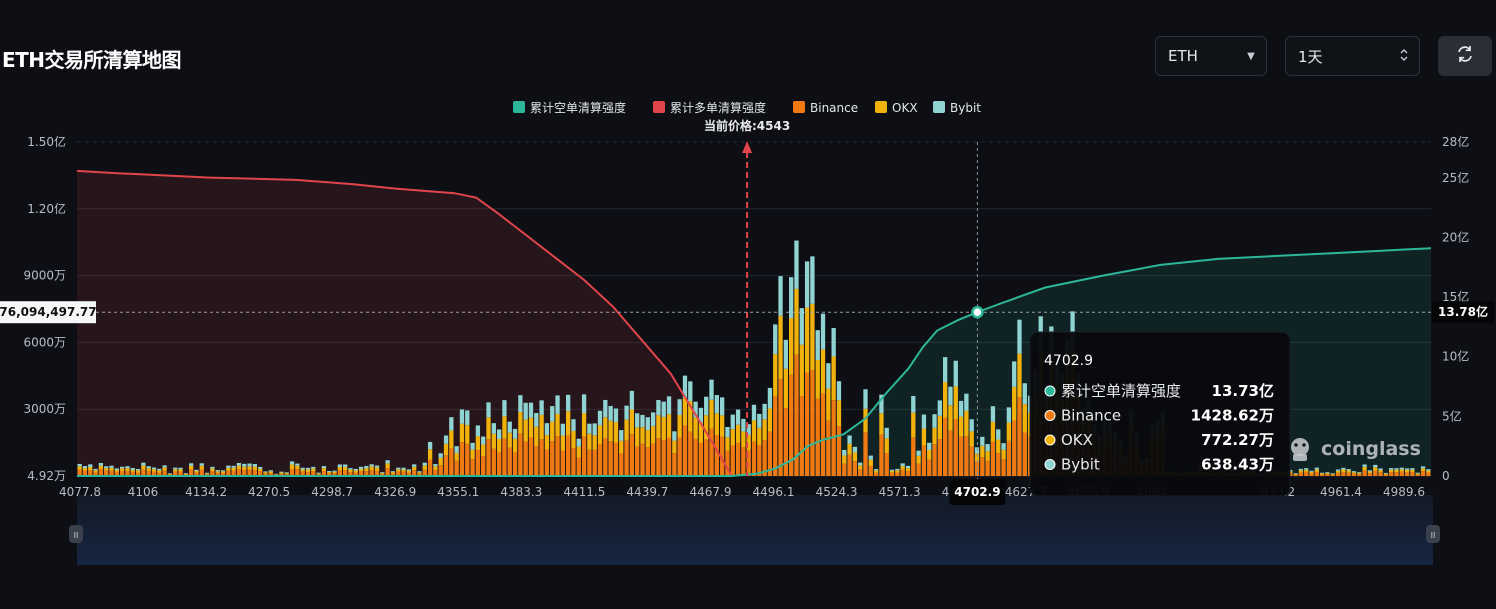 The width and height of the screenshot is (1496, 609). Describe the element at coordinates (1050, 415) in the screenshot. I see `tooltip-dot` at that location.